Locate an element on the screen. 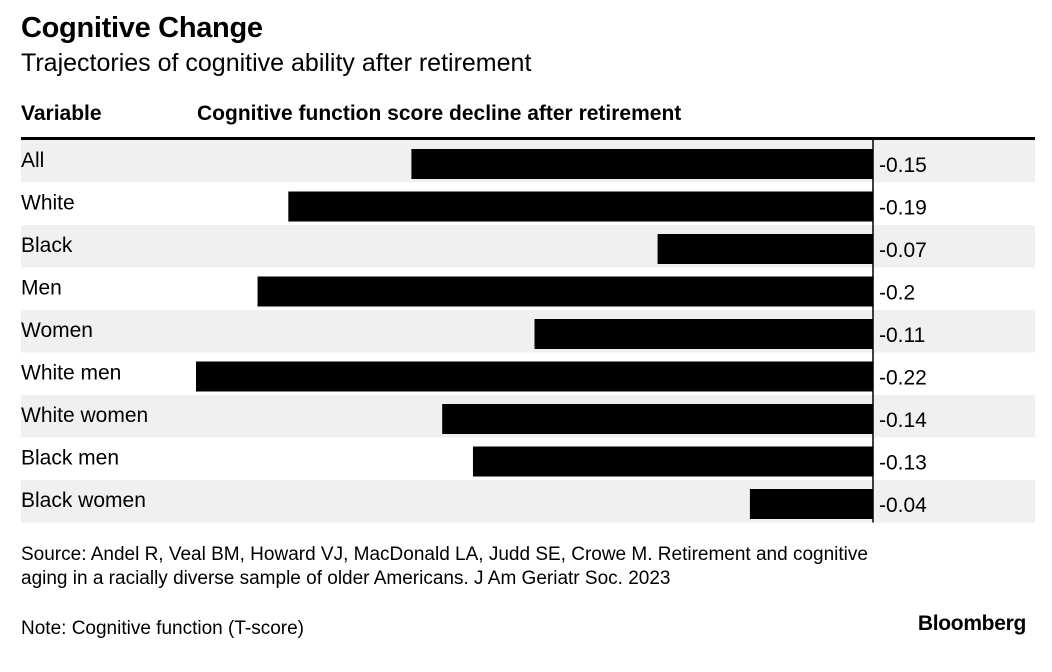 Image resolution: width=1052 pixels, height=672 pixels. value-label-men: -0.2 is located at coordinates (897, 293).